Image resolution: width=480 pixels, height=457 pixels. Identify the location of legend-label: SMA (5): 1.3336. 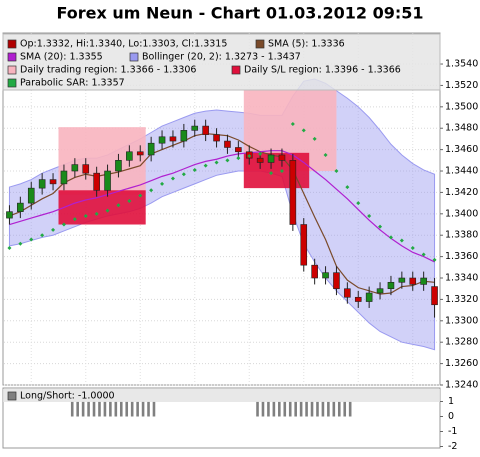
(306, 44).